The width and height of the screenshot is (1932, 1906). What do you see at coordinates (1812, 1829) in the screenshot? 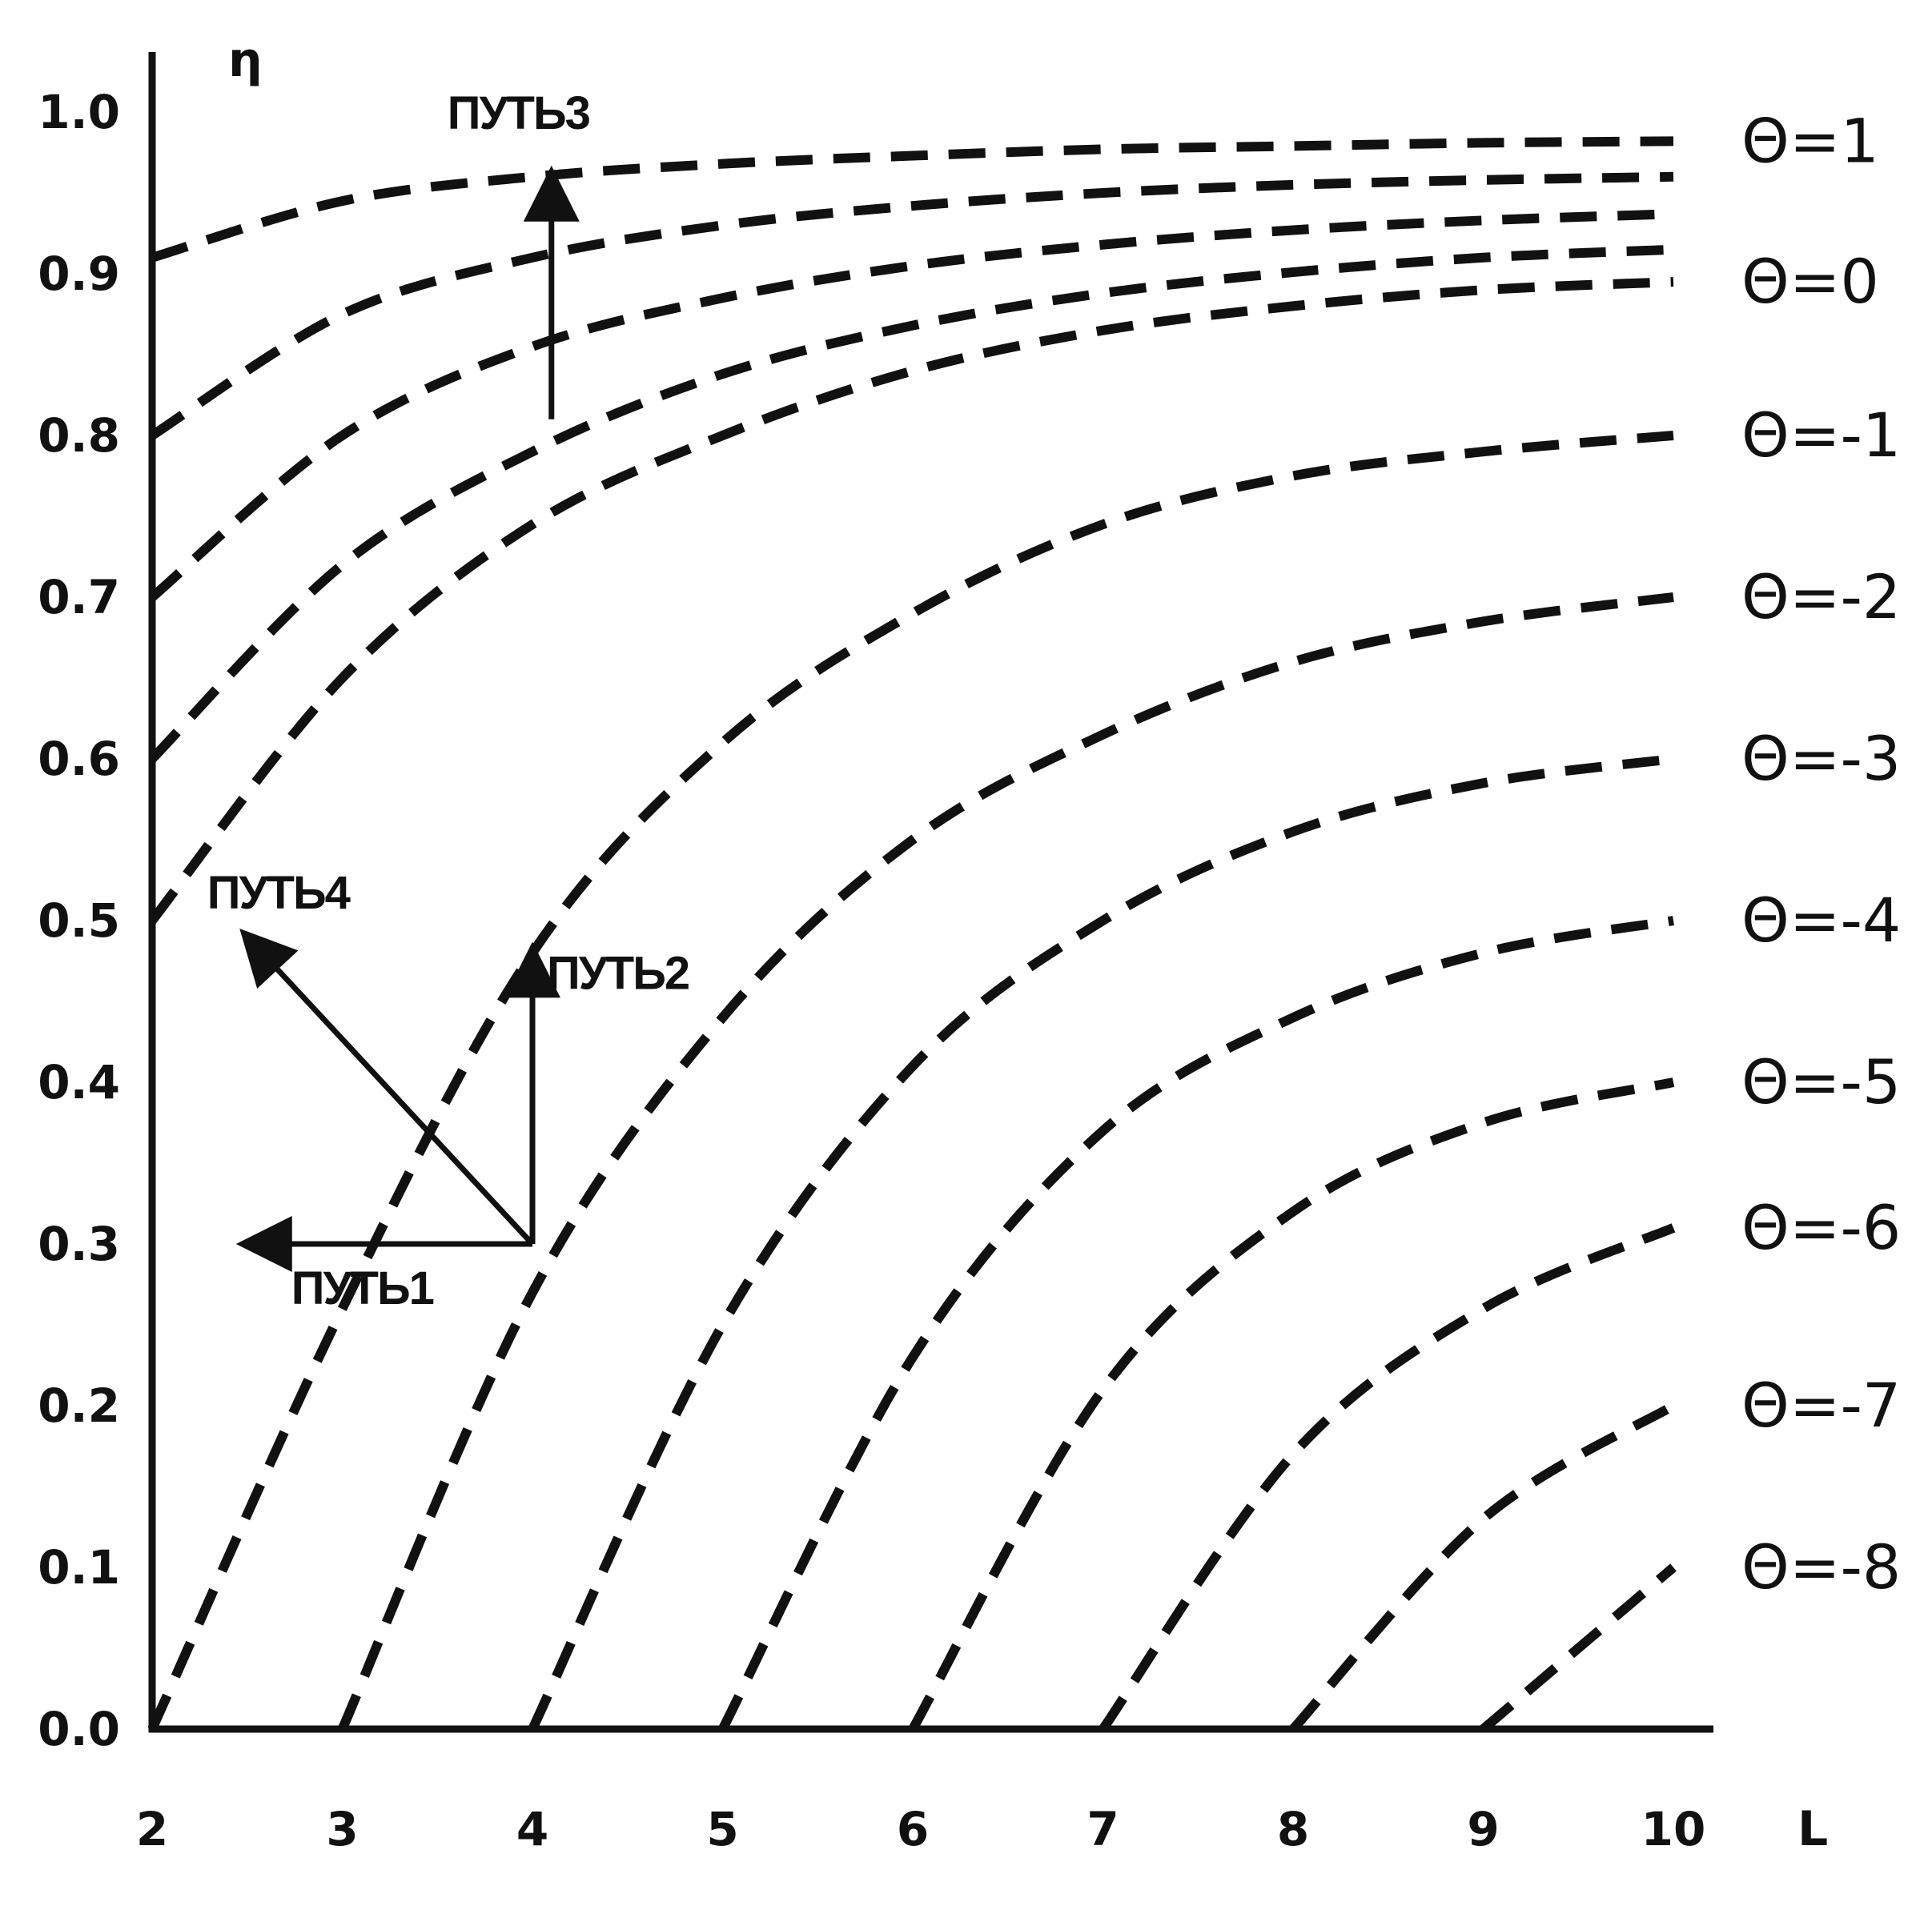
I see `x-axis-label: L` at bounding box center [1812, 1829].